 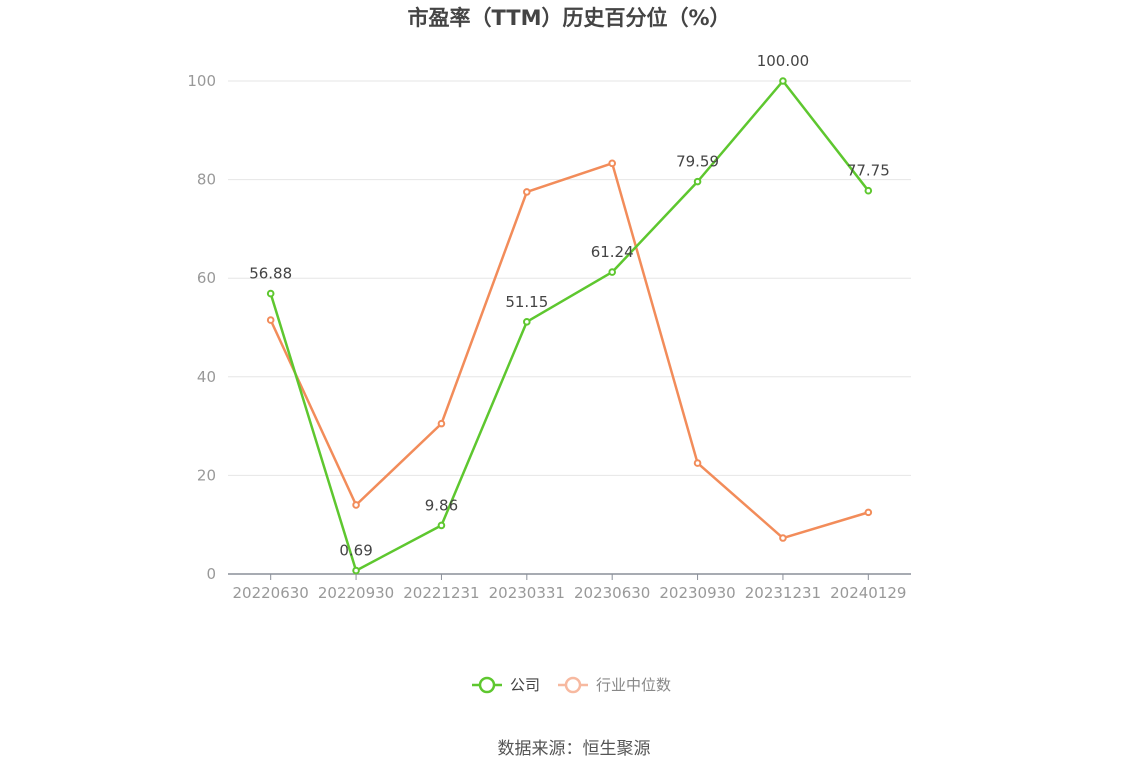 What do you see at coordinates (206, 278) in the screenshot?
I see `y-tick-label: 60` at bounding box center [206, 278].